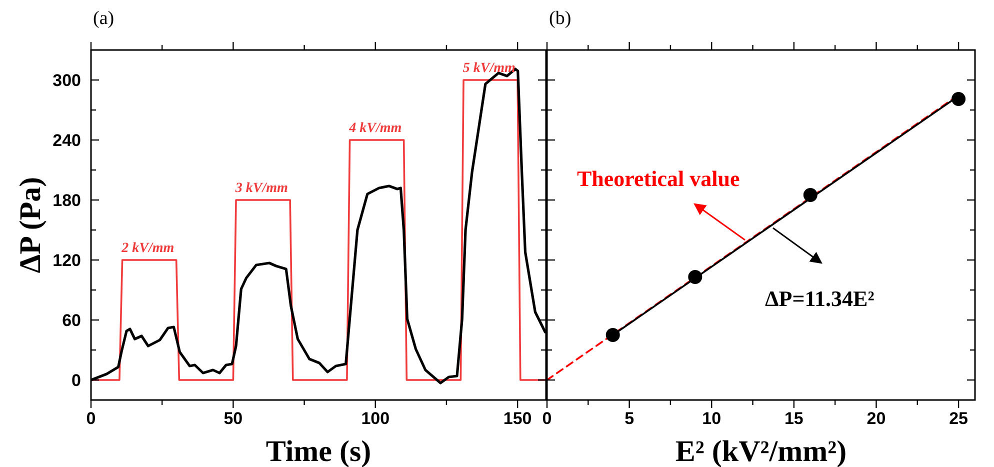 This screenshot has width=994, height=467. I want to click on x-tick-label: 50, so click(233, 418).